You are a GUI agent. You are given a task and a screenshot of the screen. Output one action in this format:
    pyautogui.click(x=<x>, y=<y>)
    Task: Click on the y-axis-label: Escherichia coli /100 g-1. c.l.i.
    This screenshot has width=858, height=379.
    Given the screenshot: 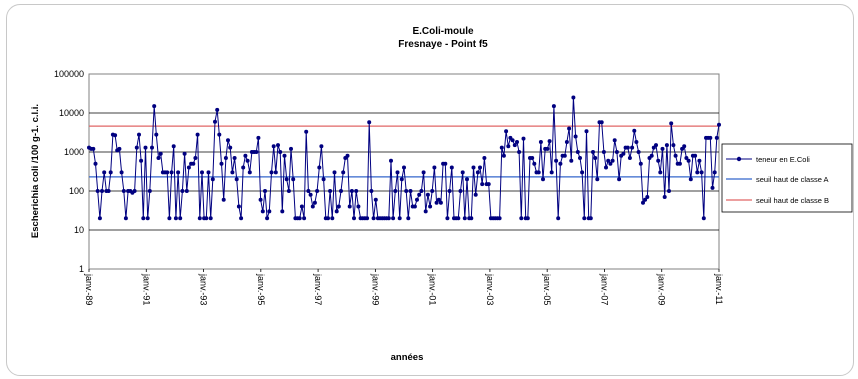 What is the action you would take?
    pyautogui.click(x=35, y=171)
    